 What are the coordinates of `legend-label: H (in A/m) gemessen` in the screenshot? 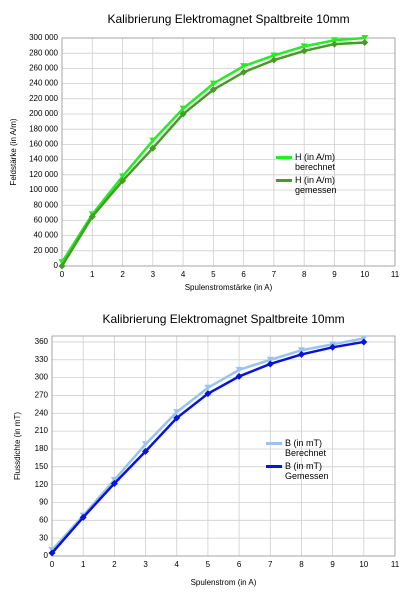 It's located at (316, 185).